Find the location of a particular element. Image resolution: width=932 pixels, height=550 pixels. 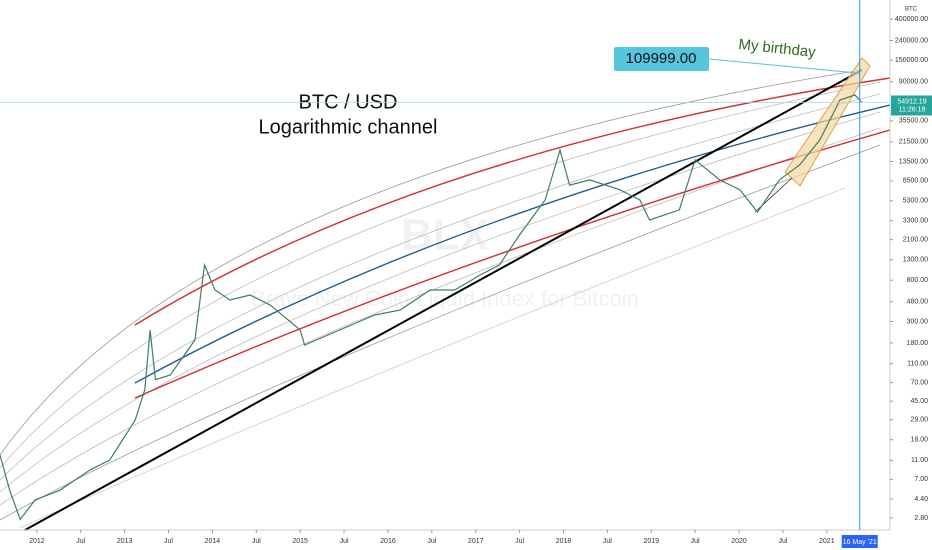

chart-subtitle: Logarithmic channel is located at coordinates (348, 127).